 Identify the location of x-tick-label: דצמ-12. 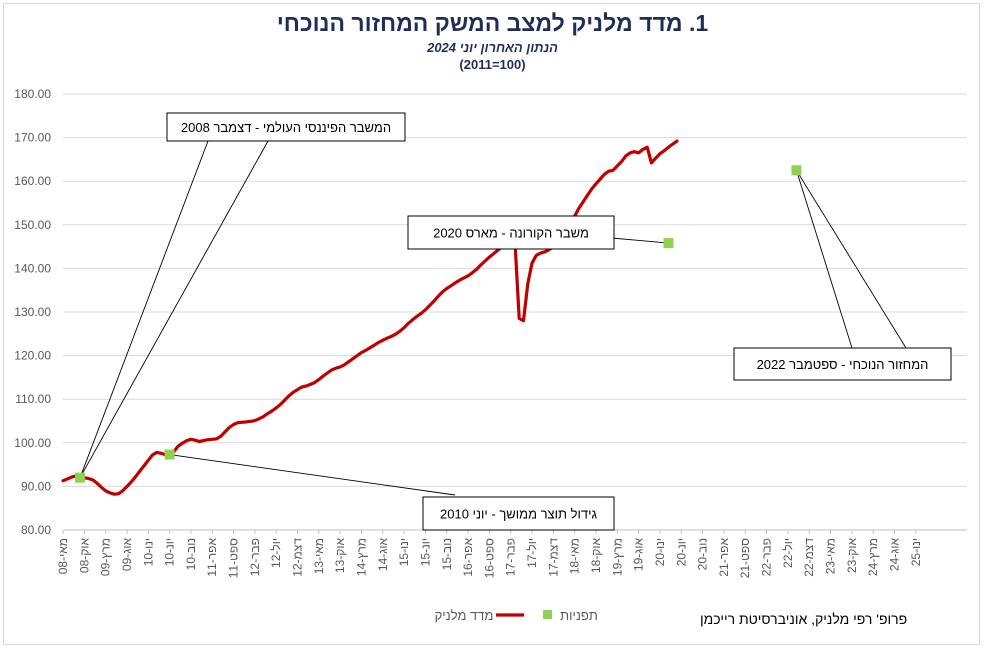
(298, 557).